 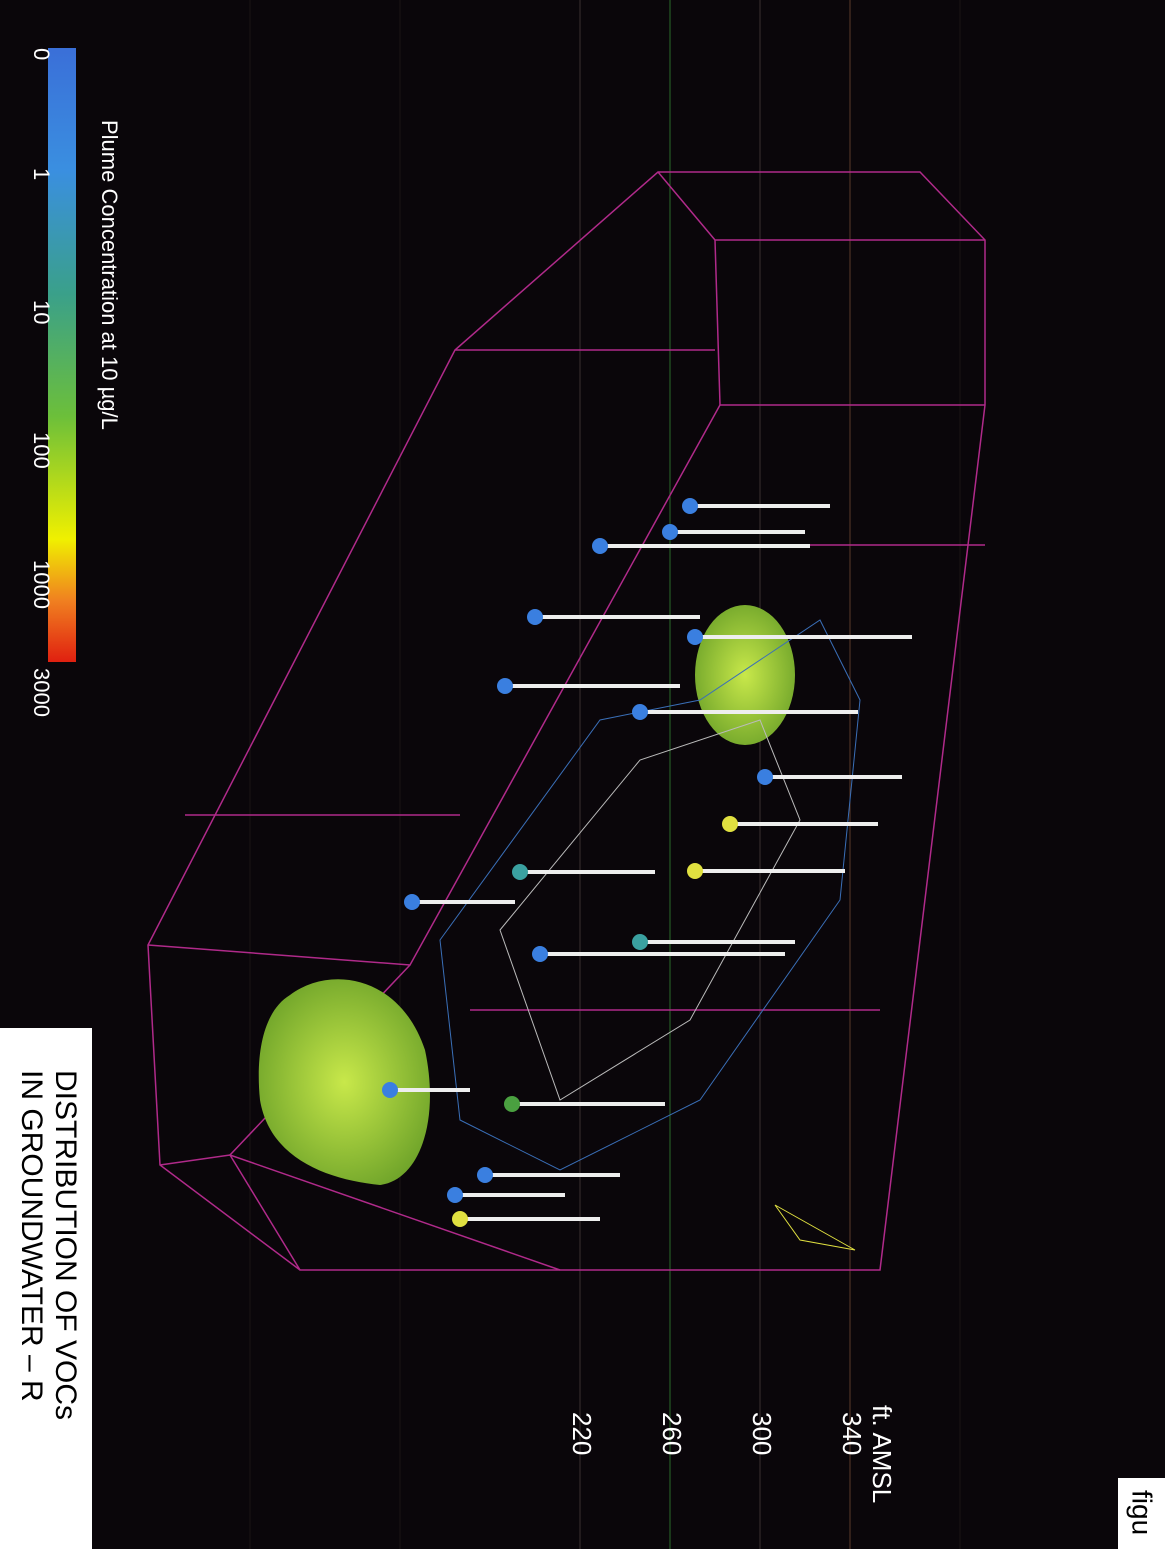 What do you see at coordinates (762, 1433) in the screenshot?
I see `axis-tick-label: 300` at bounding box center [762, 1433].